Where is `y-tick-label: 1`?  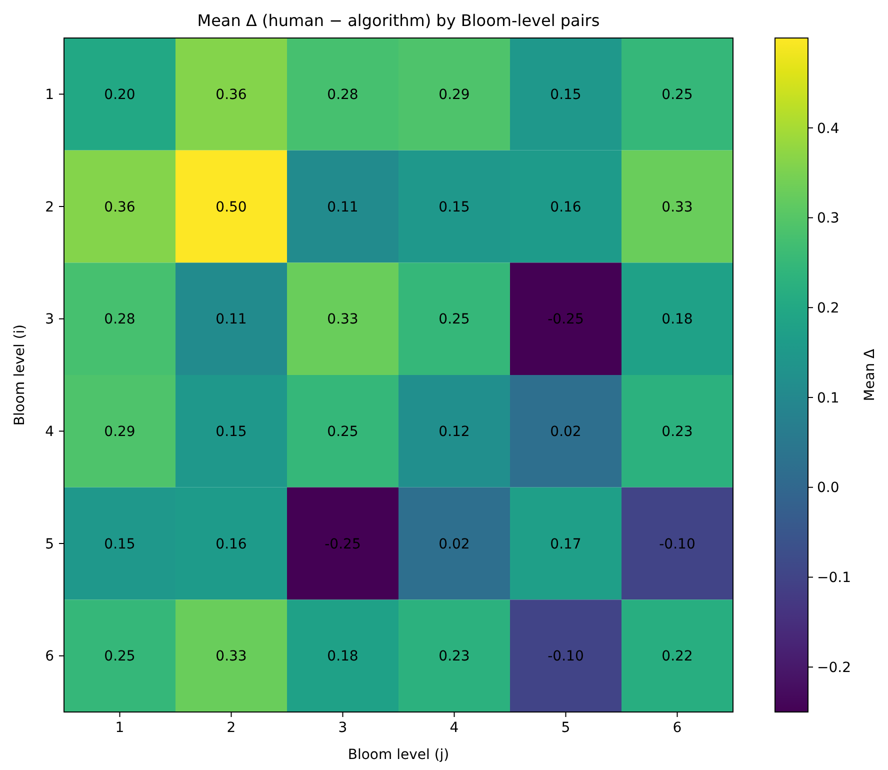
y-tick-label: 1 is located at coordinates (49, 95).